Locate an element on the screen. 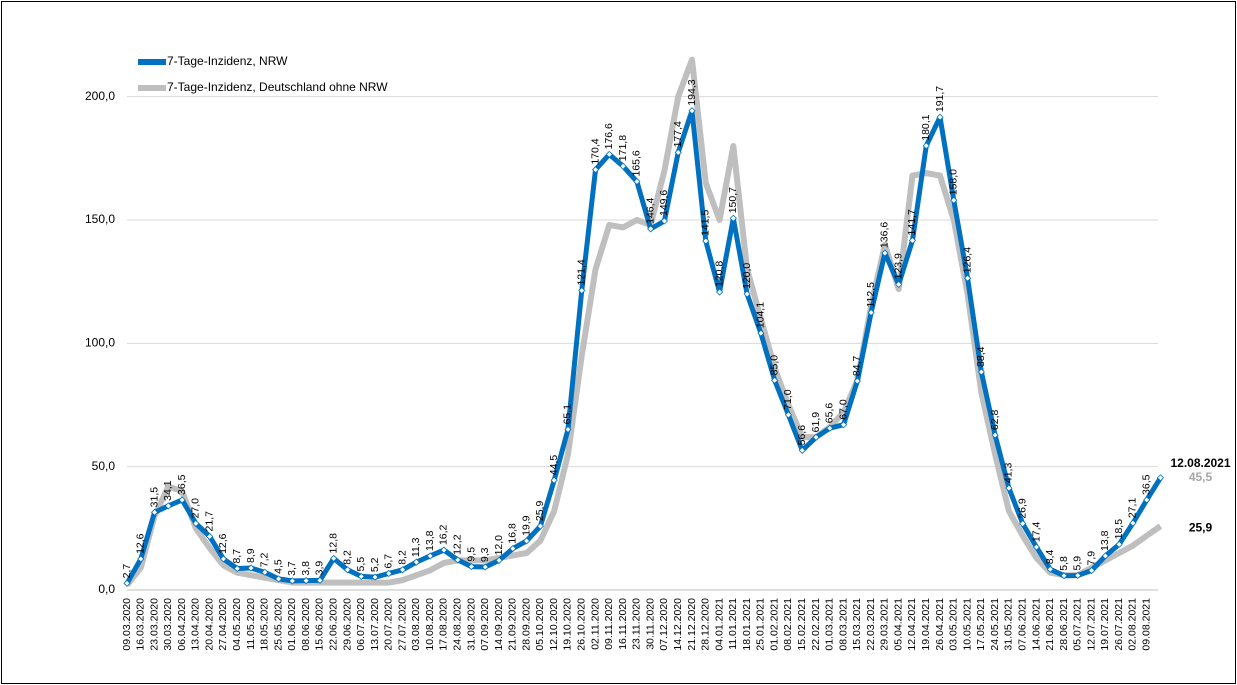  data-label: 8,9 is located at coordinates (251, 555).